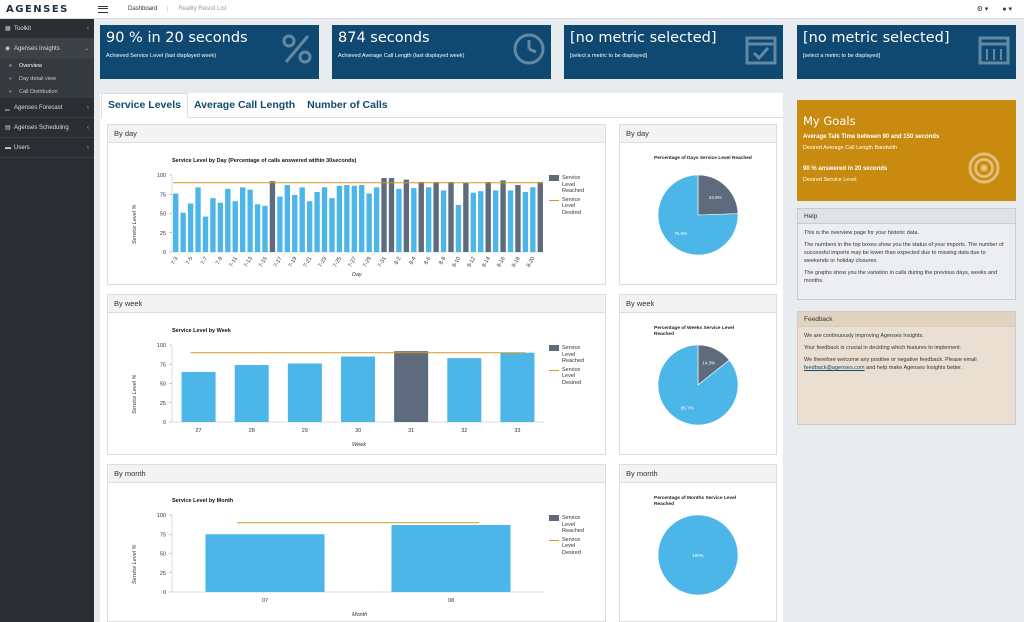 Image resolution: width=1024 pixels, height=622 pixels. I want to click on sidebar-item-label: Users, so click(22, 147).